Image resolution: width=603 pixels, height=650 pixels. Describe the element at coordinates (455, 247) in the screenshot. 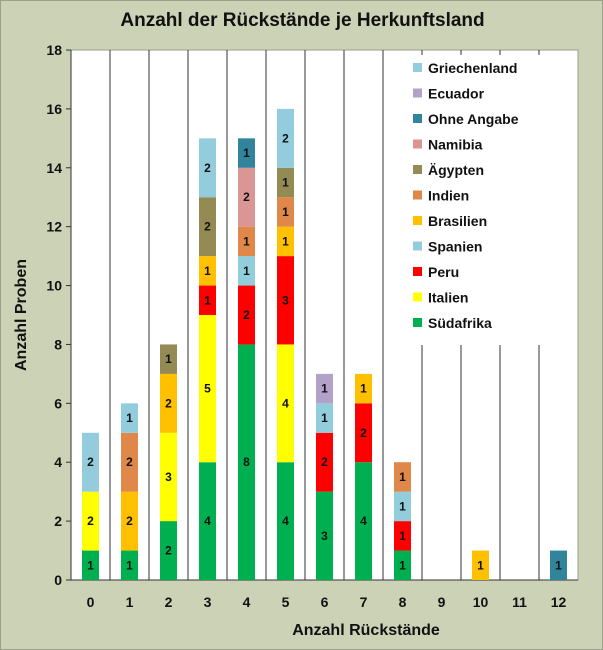

I see `legend-label: Spanien` at that location.